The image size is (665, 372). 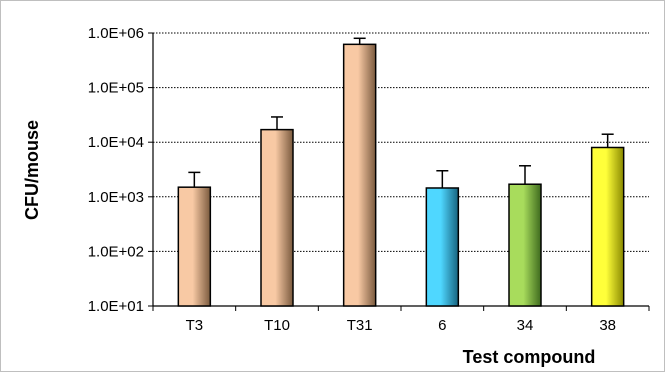 I want to click on y-tick-label: 1.0E+05, so click(x=116, y=88).